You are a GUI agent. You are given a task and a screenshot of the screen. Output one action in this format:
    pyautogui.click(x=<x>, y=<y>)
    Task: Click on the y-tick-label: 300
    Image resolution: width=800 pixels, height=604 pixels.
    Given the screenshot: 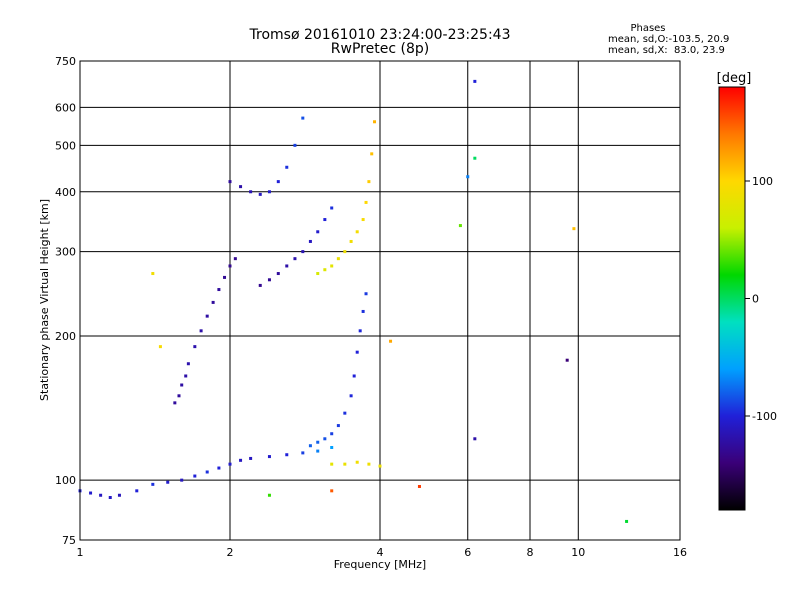 What is the action you would take?
    pyautogui.click(x=65, y=252)
    